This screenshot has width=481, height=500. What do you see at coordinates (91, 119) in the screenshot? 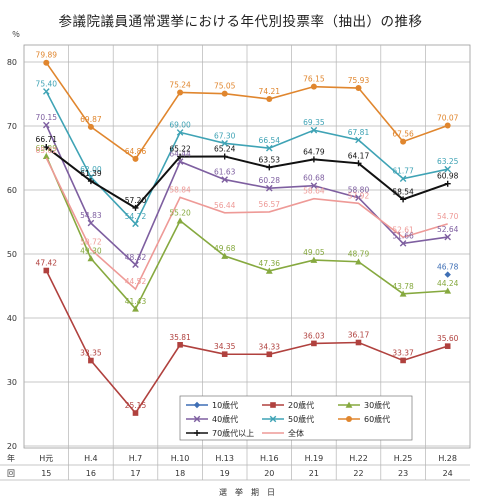
I see `data-label: 69.87` at bounding box center [91, 119].